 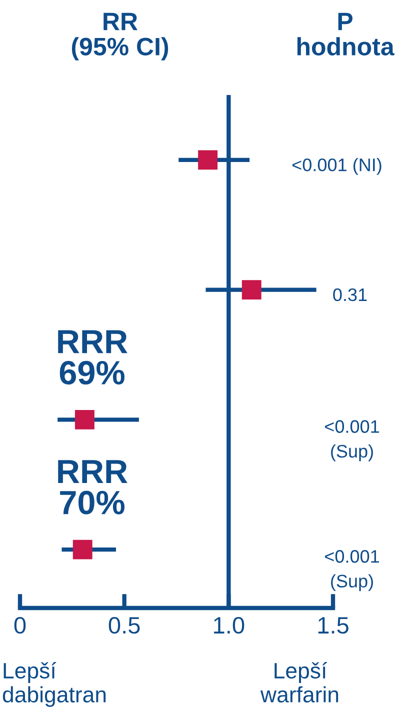 I want to click on x-tick-label: 1.0, so click(x=229, y=625).